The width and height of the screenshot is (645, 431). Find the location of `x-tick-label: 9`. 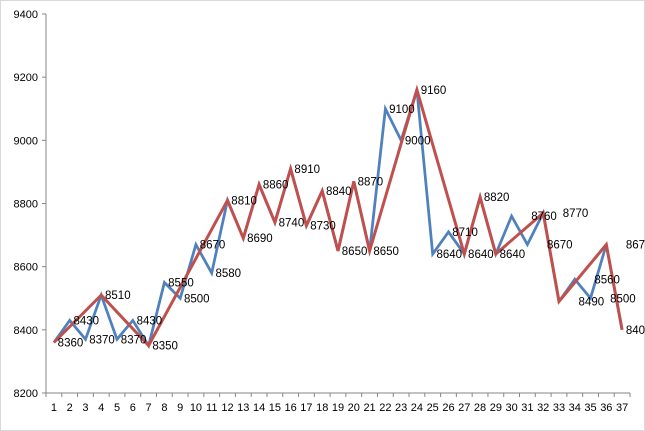

x-tick-label: 9 is located at coordinates (180, 408).